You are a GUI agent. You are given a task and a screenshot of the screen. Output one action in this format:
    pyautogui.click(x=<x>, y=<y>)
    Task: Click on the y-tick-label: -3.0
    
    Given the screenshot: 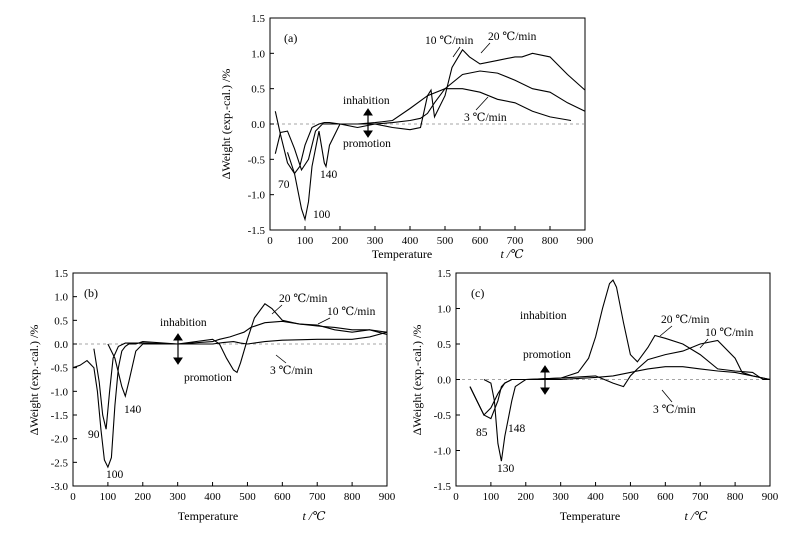 What is the action you would take?
    pyautogui.click(x=60, y=487)
    